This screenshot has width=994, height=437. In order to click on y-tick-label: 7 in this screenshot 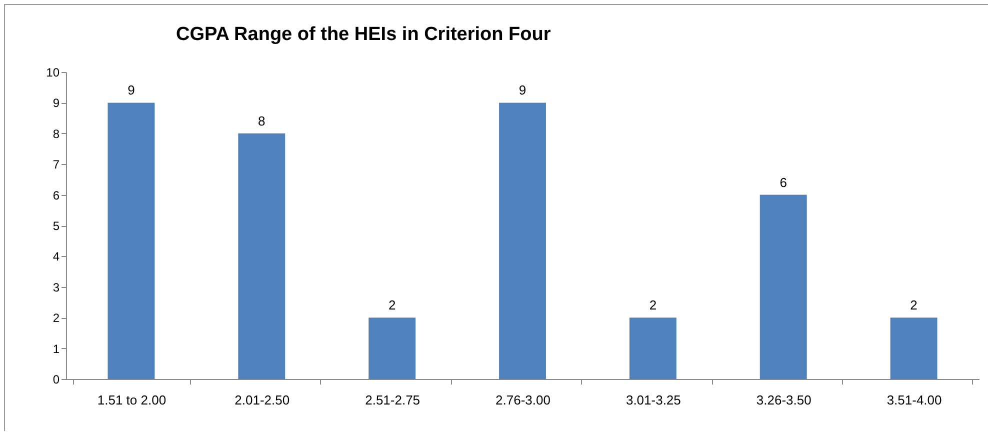, I will do `click(56, 165)`.